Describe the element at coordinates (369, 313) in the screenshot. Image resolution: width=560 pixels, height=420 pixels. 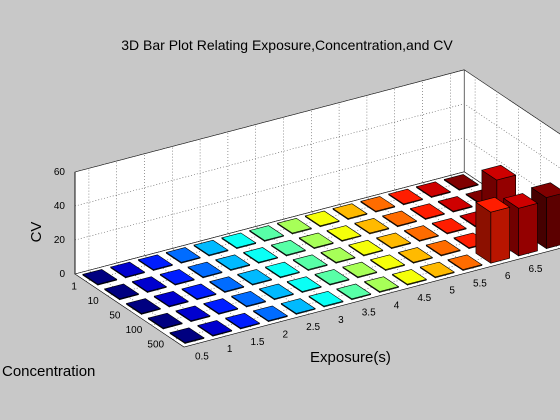
I see `x-tick-label: 3.5` at that location.